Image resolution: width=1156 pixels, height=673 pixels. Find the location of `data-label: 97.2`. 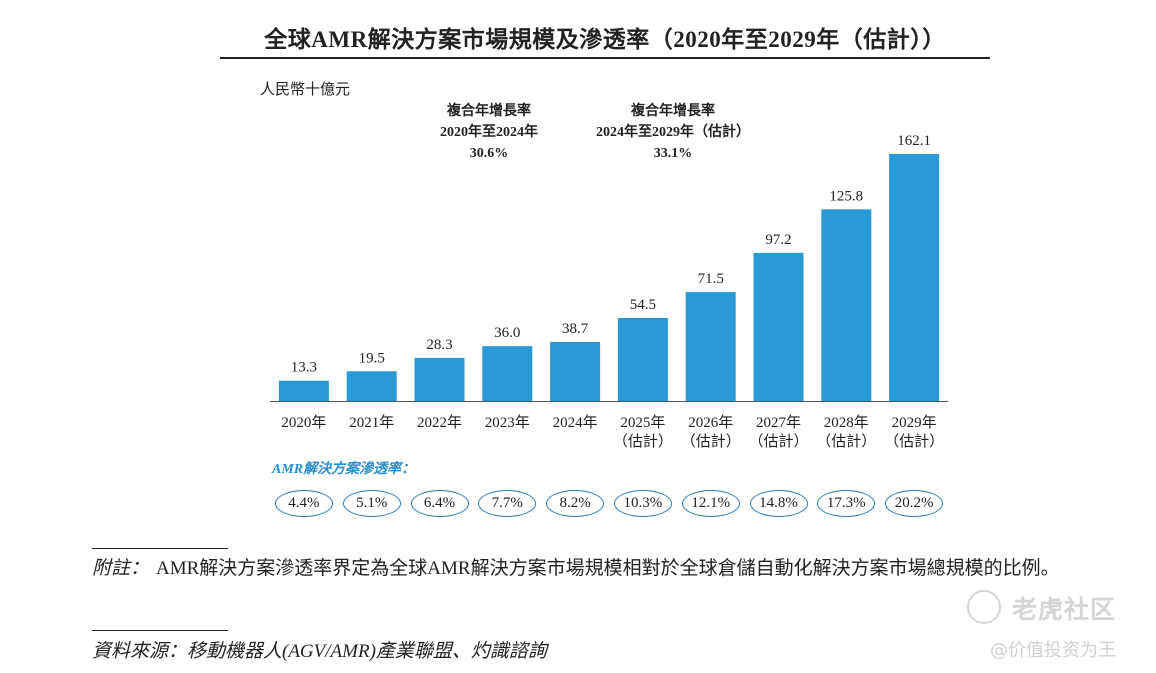

data-label: 97.2 is located at coordinates (778, 240).